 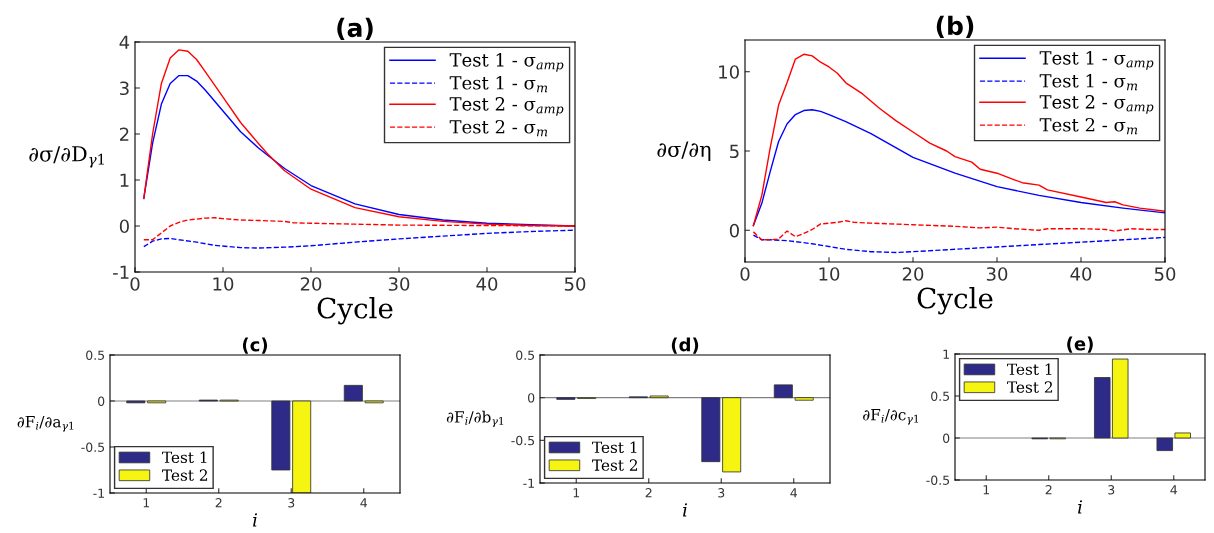 I want to click on y-tick-label: 2, so click(x=124, y=134).